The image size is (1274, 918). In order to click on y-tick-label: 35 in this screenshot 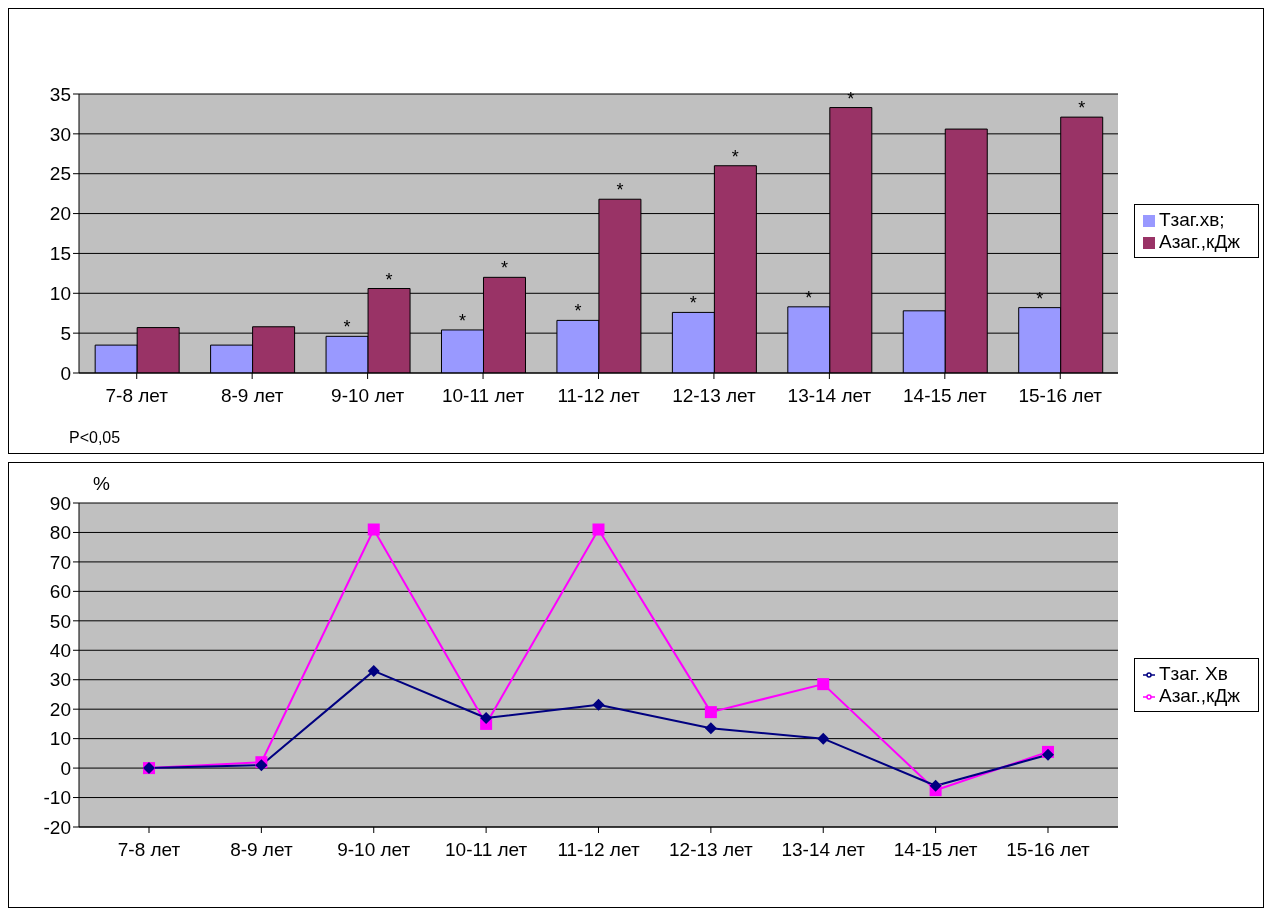, I will do `click(60, 94)`.